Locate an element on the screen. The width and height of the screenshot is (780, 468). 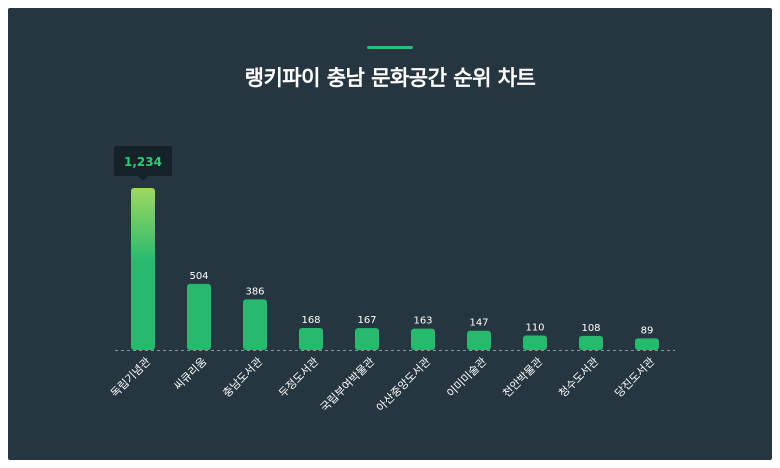
value-tooltip: 1,234 is located at coordinates (143, 163).